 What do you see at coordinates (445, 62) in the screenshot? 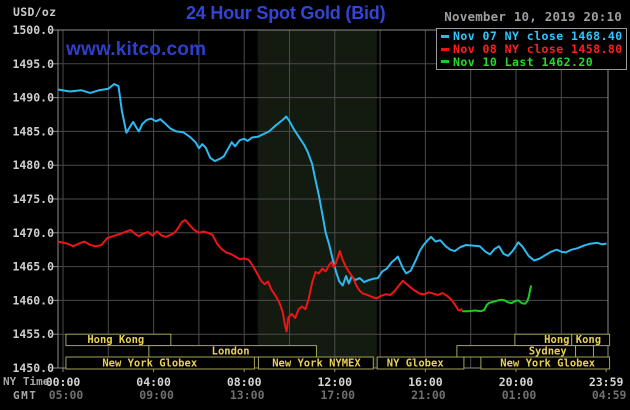
I see `nov10-line-swatch-icon` at bounding box center [445, 62].